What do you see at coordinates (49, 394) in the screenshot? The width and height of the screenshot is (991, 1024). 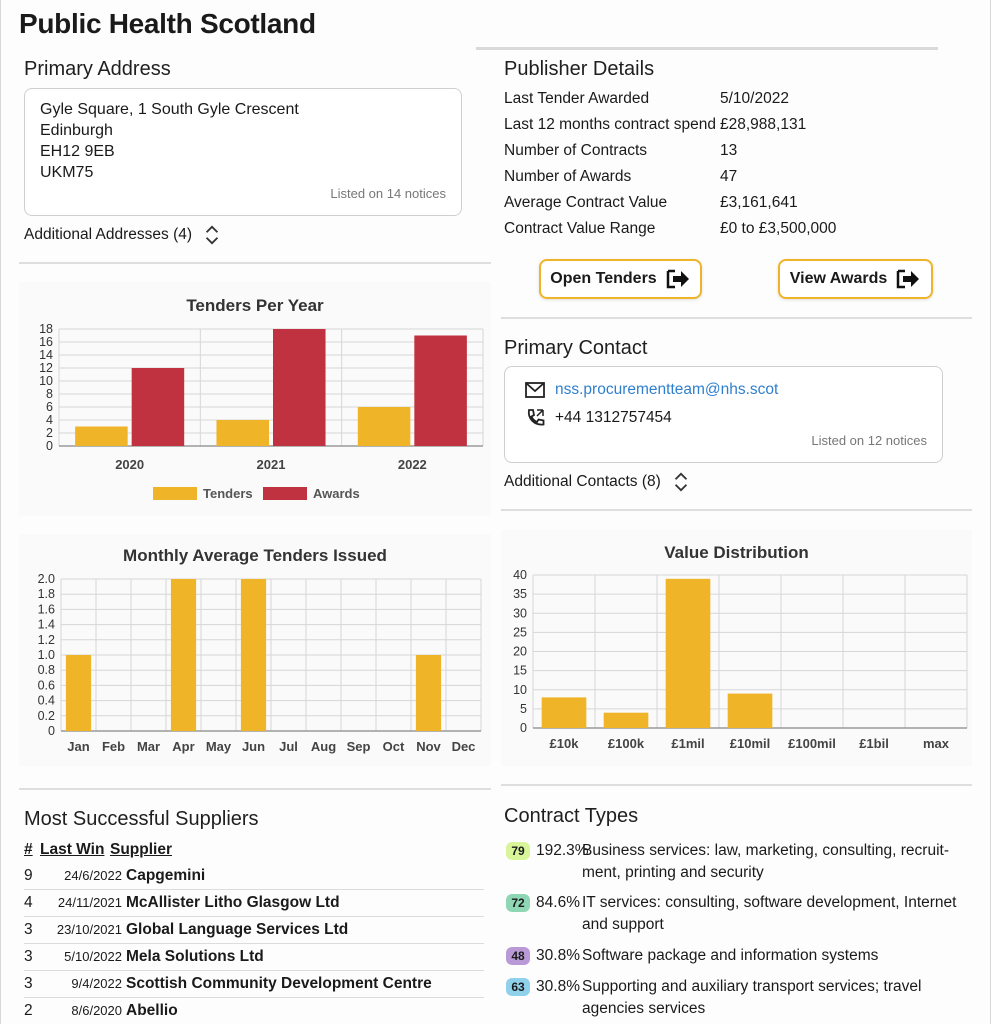 I see `y-tick-label: 8` at bounding box center [49, 394].